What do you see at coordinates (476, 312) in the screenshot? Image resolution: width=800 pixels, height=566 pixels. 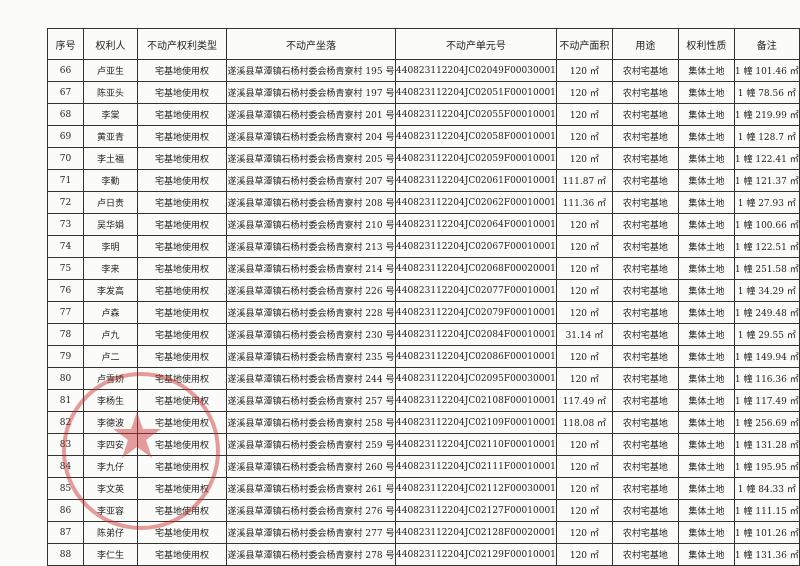 I see `unit-number-cell: 440823112204JC02079F00010001` at bounding box center [476, 312].